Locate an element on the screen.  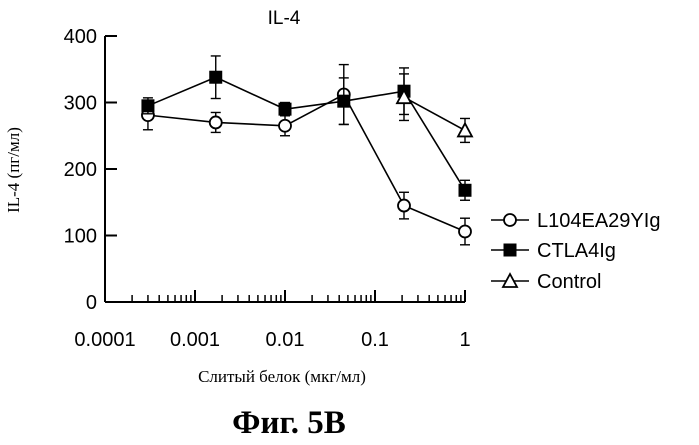
data-point-triangle is located at coordinates (465, 129).